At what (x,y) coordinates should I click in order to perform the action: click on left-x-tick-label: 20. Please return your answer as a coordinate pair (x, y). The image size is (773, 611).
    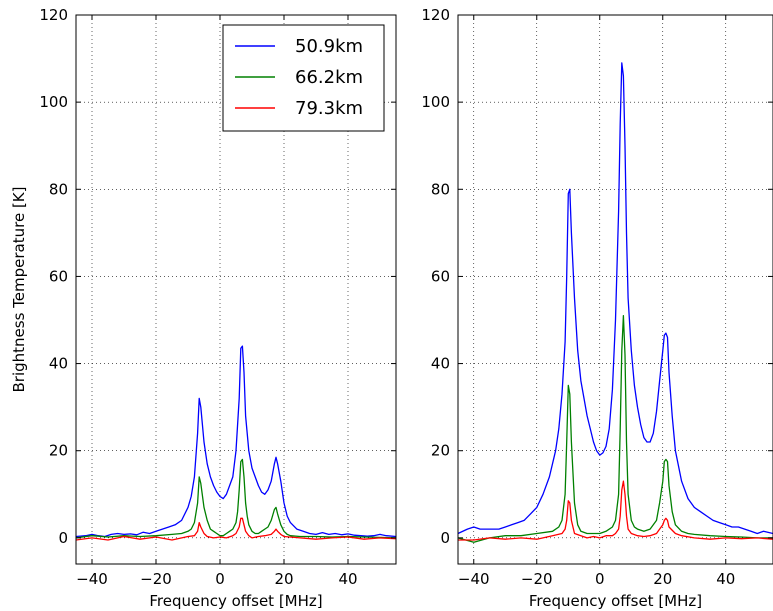
    Looking at the image, I should click on (283, 579).